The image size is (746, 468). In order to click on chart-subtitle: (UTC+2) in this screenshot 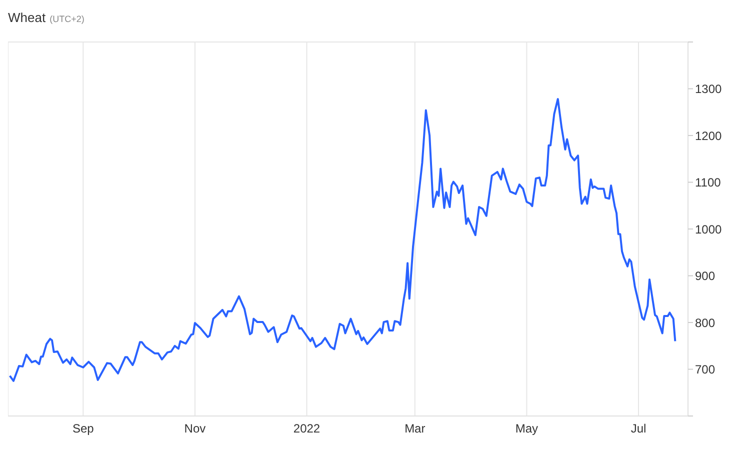, I will do `click(67, 19)`.